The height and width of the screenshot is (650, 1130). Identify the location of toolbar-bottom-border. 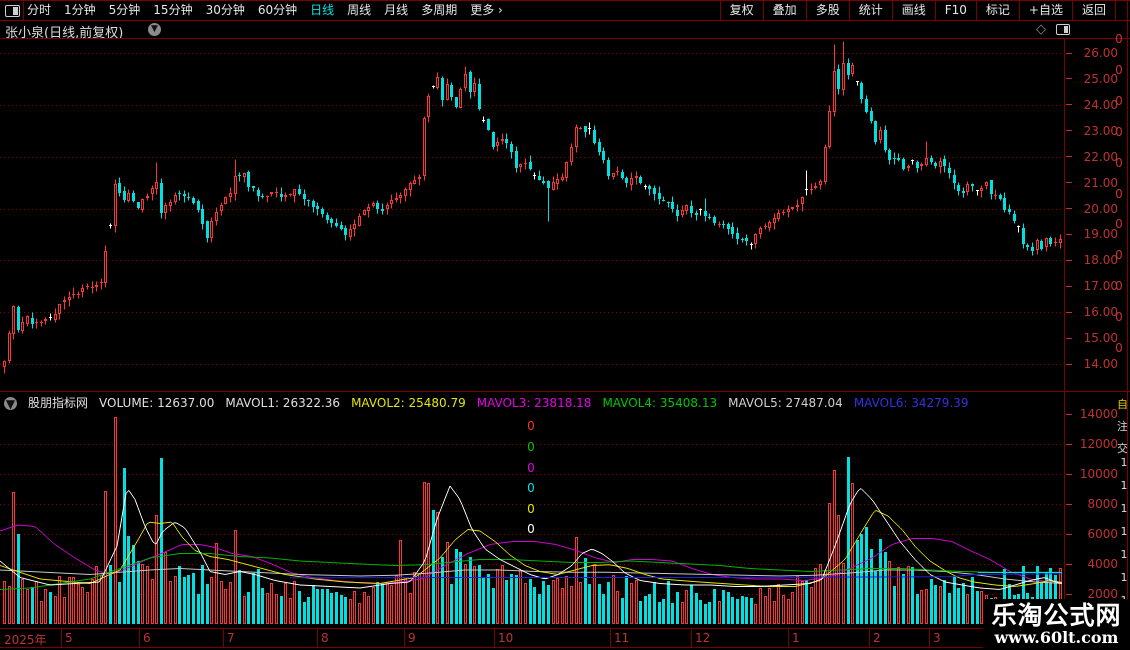
(565, 20).